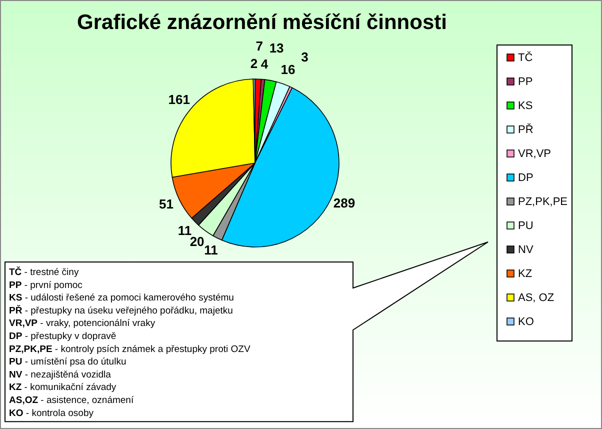 This screenshot has width=602, height=429. I want to click on text: AS,OZ - asistence, oznámení, so click(71, 400).